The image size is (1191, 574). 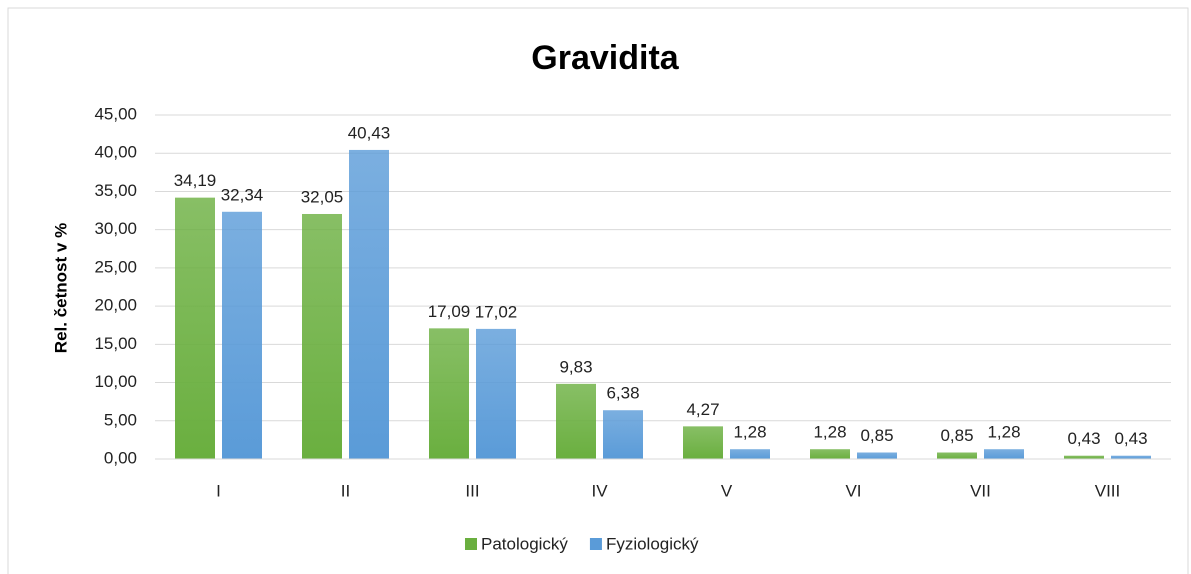 I want to click on x-tick-label: VIII, so click(x=1108, y=490).